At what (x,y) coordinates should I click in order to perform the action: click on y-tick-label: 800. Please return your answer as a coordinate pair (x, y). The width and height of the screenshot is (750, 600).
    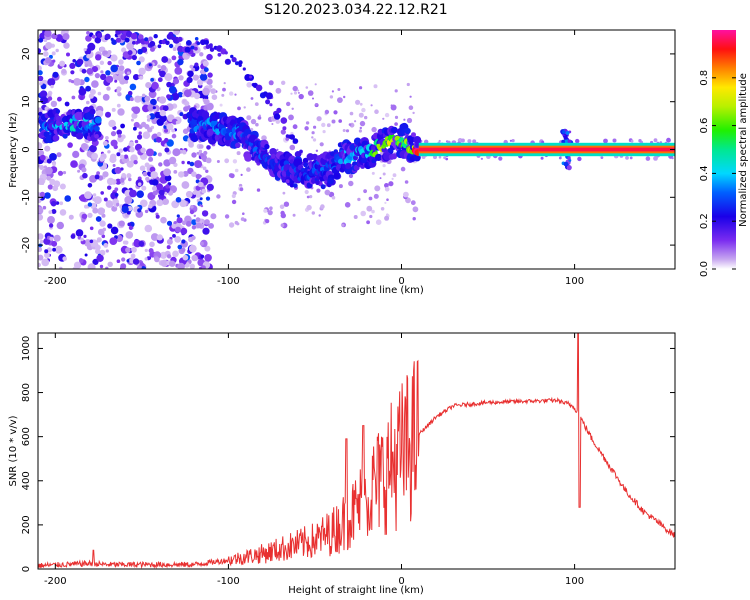
    Looking at the image, I should click on (26, 392).